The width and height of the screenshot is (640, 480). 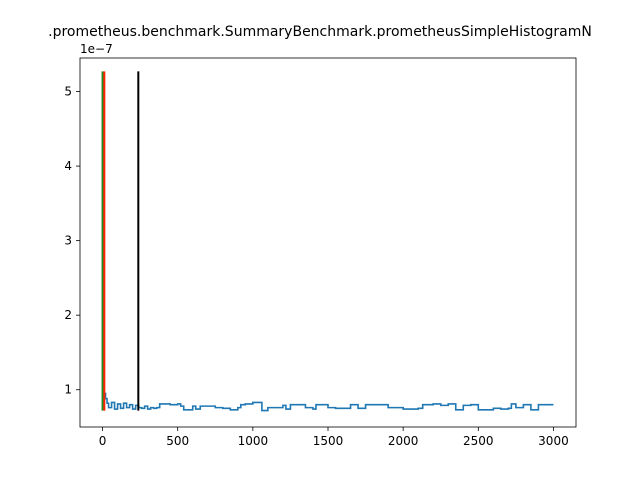 What do you see at coordinates (68, 241) in the screenshot?
I see `y-tick-label-2: 3` at bounding box center [68, 241].